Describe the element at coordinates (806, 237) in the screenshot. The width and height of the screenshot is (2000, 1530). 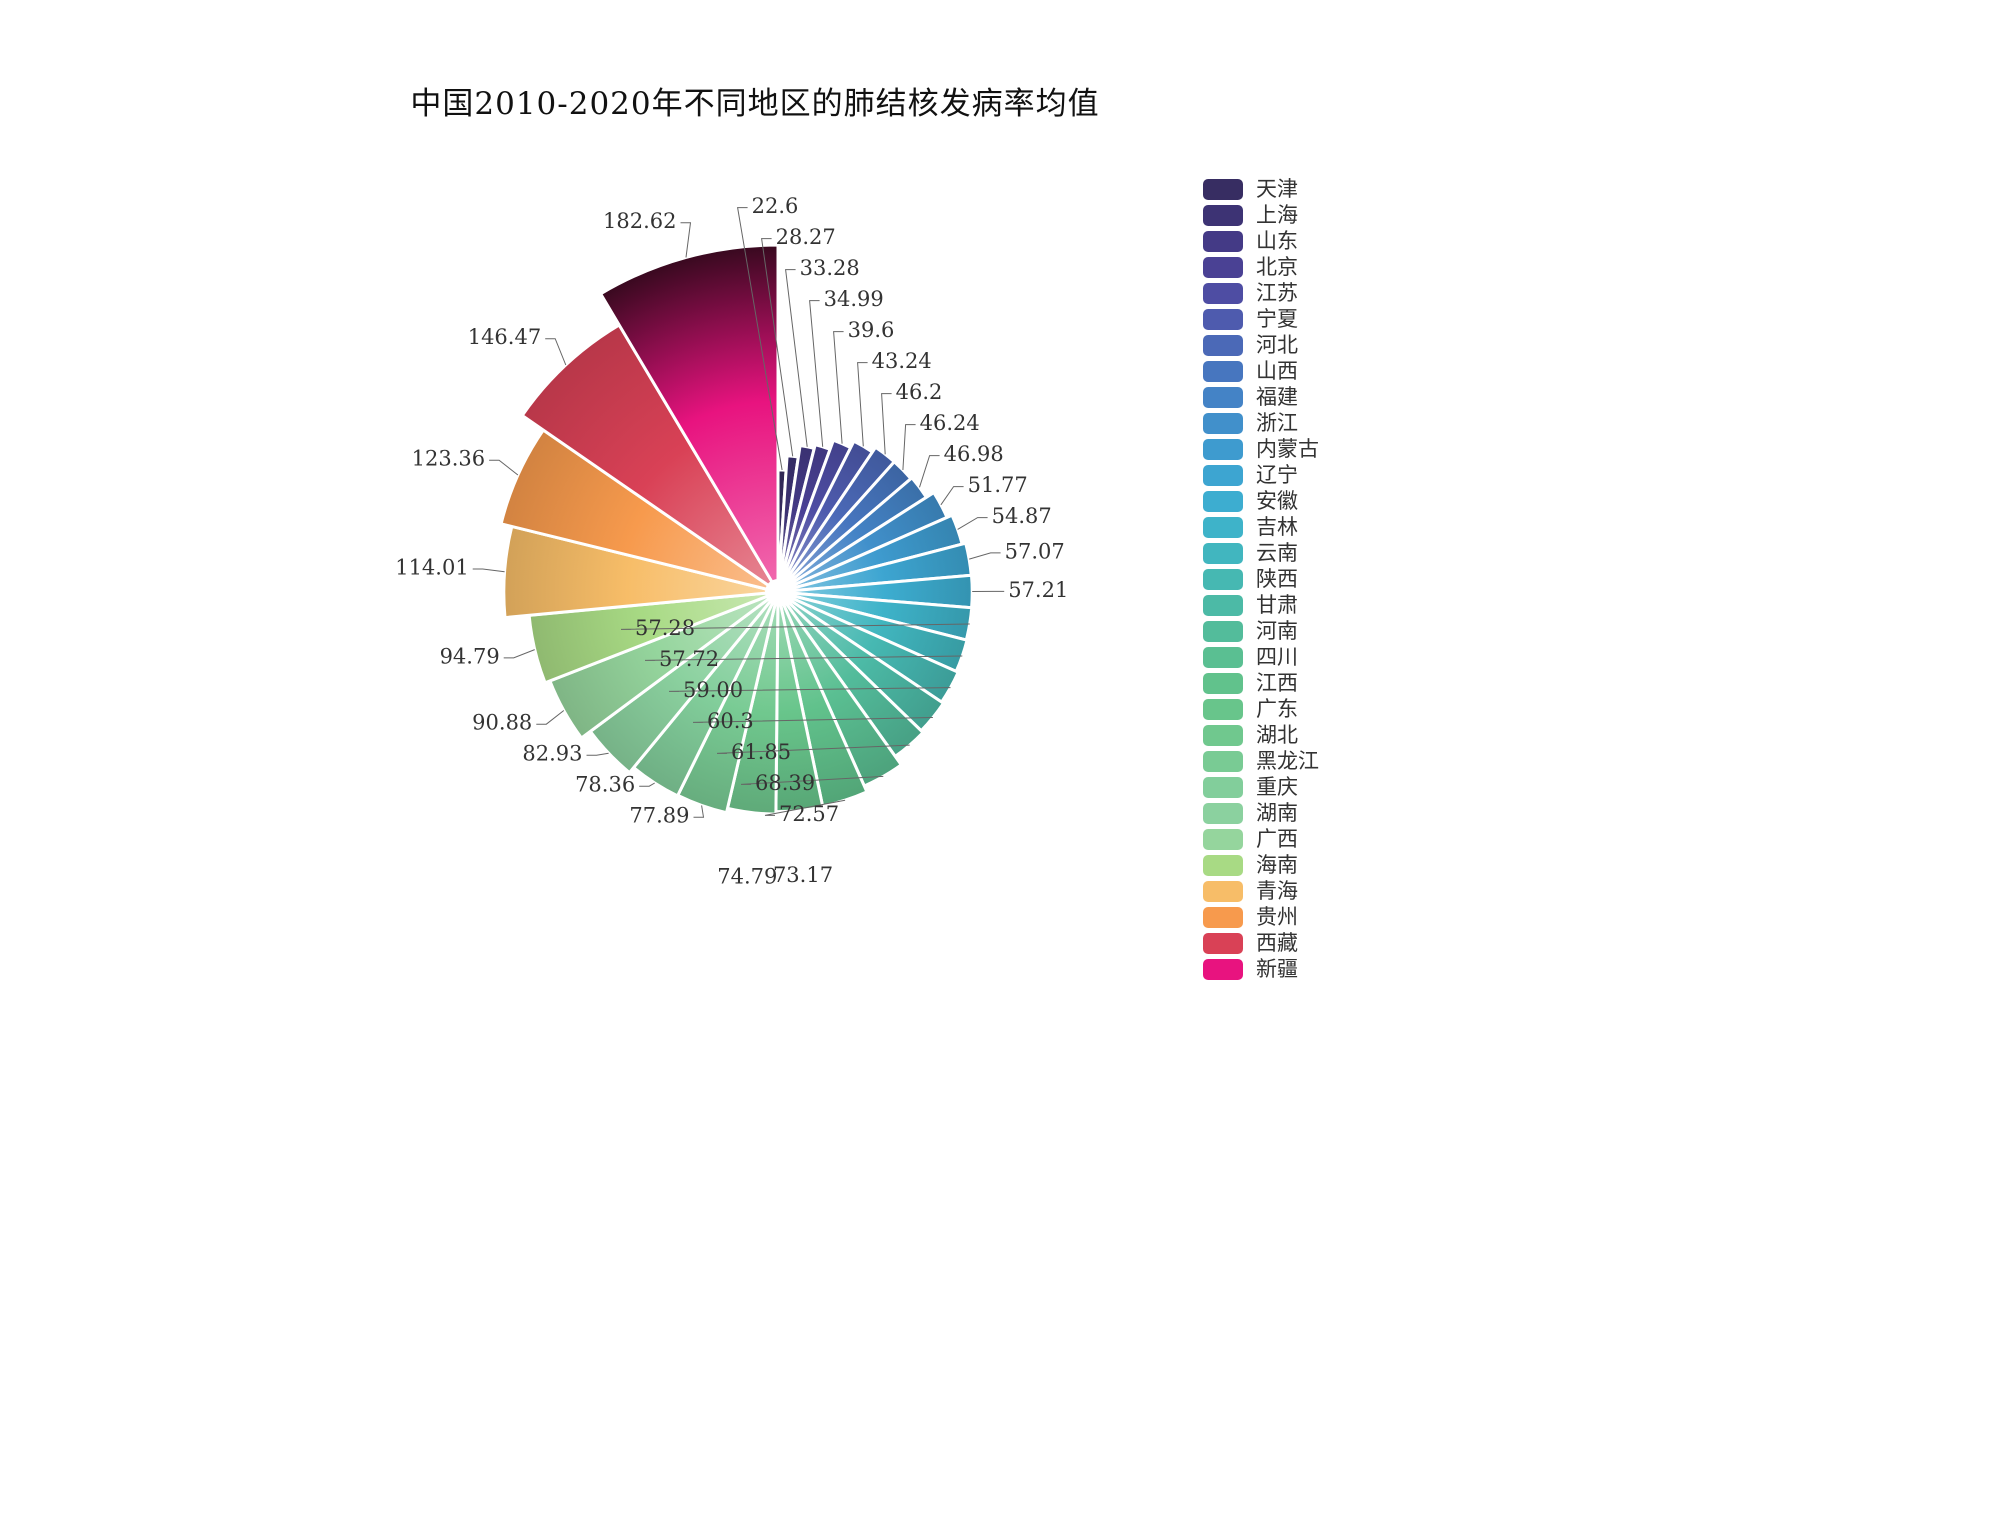
I see `slice-value-label-1: 28.27` at that location.